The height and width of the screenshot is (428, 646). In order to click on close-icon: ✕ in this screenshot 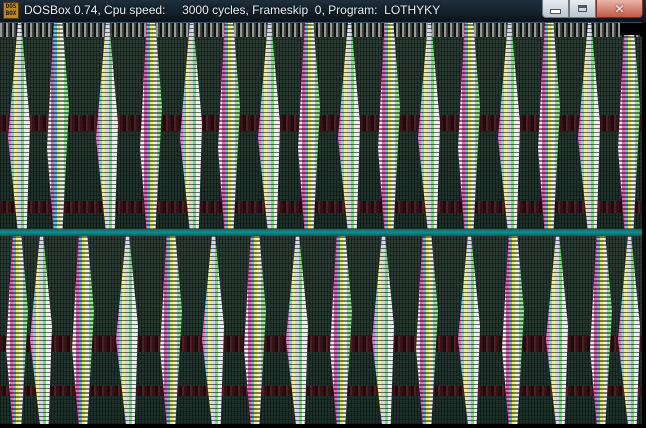, I will do `click(619, 8)`.